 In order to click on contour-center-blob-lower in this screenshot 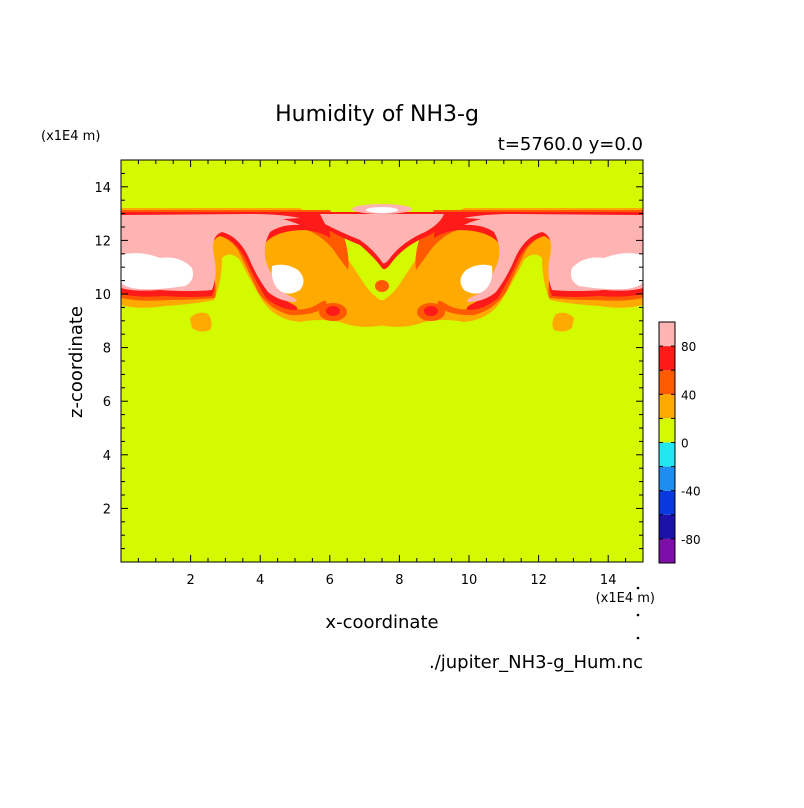, I will do `click(382, 306)`.